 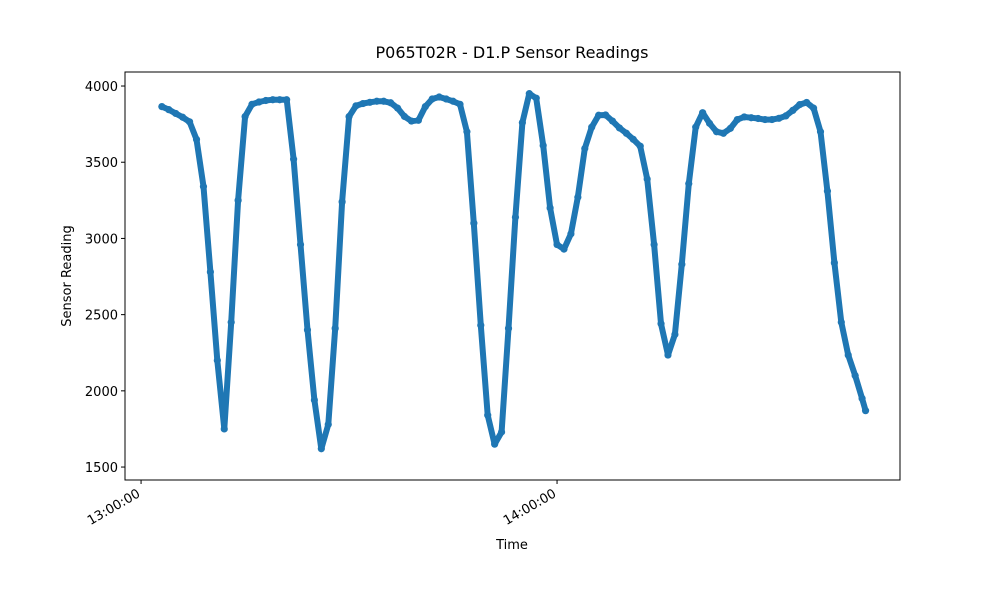 What do you see at coordinates (101, 468) in the screenshot?
I see `y-tick-label: 1500` at bounding box center [101, 468].